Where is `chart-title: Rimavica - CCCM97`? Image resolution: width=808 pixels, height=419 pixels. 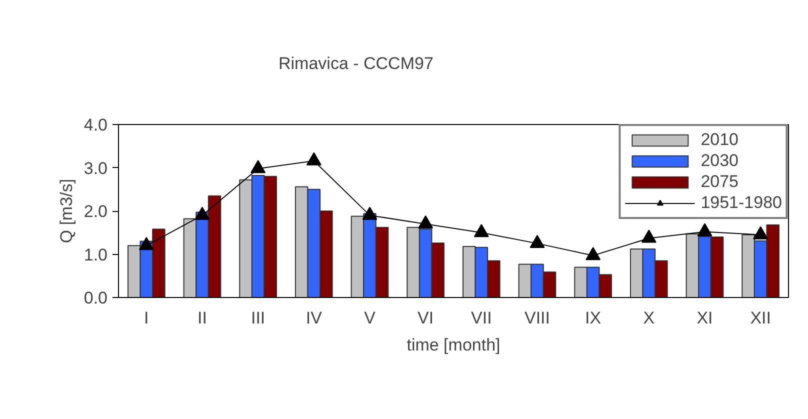
chart-title: Rimavica - CCCM97 is located at coordinates (356, 63).